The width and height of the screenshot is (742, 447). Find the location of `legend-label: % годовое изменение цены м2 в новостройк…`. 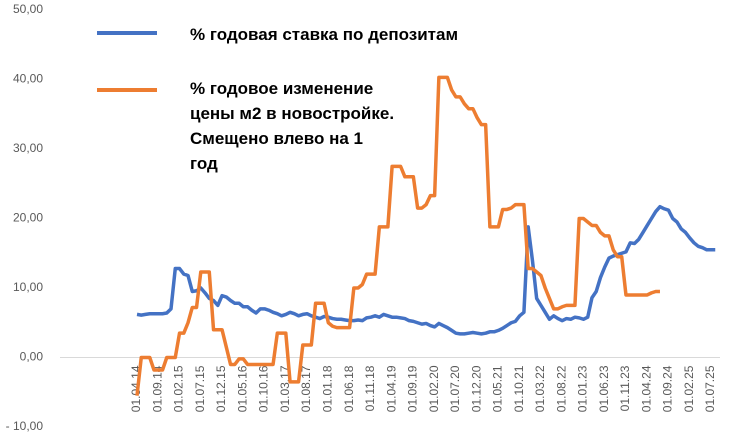

legend-label: % годовое изменение цены м2 в новостройк… is located at coordinates (292, 126).